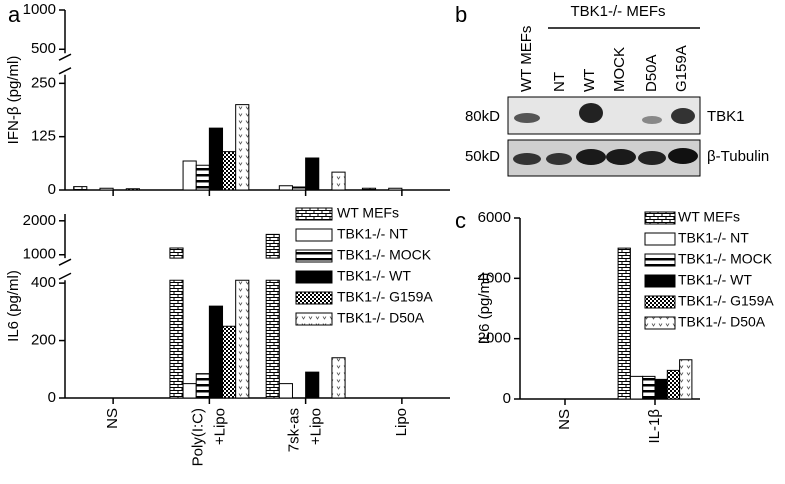 Image resolution: width=785 pixels, height=484 pixels. What do you see at coordinates (589, 80) in the screenshot?
I see `lane-label: WT` at bounding box center [589, 80].